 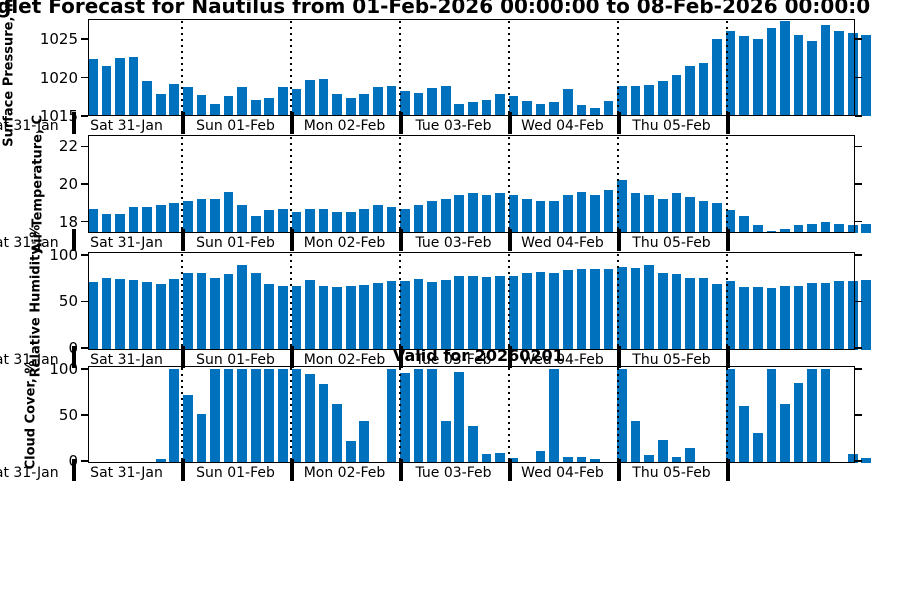 I want to click on day-label: Thu 05-Feb, so click(x=671, y=360).